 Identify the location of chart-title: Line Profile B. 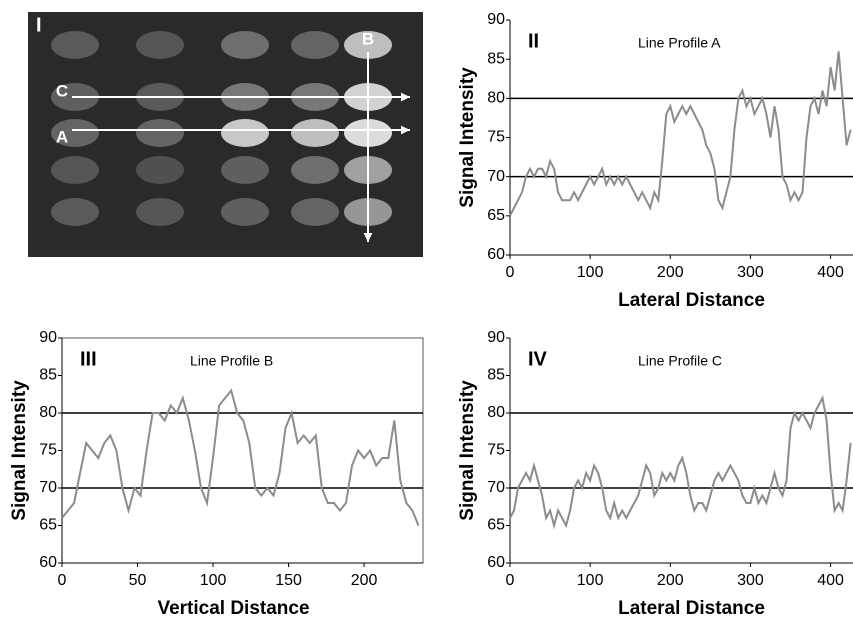
(231, 361).